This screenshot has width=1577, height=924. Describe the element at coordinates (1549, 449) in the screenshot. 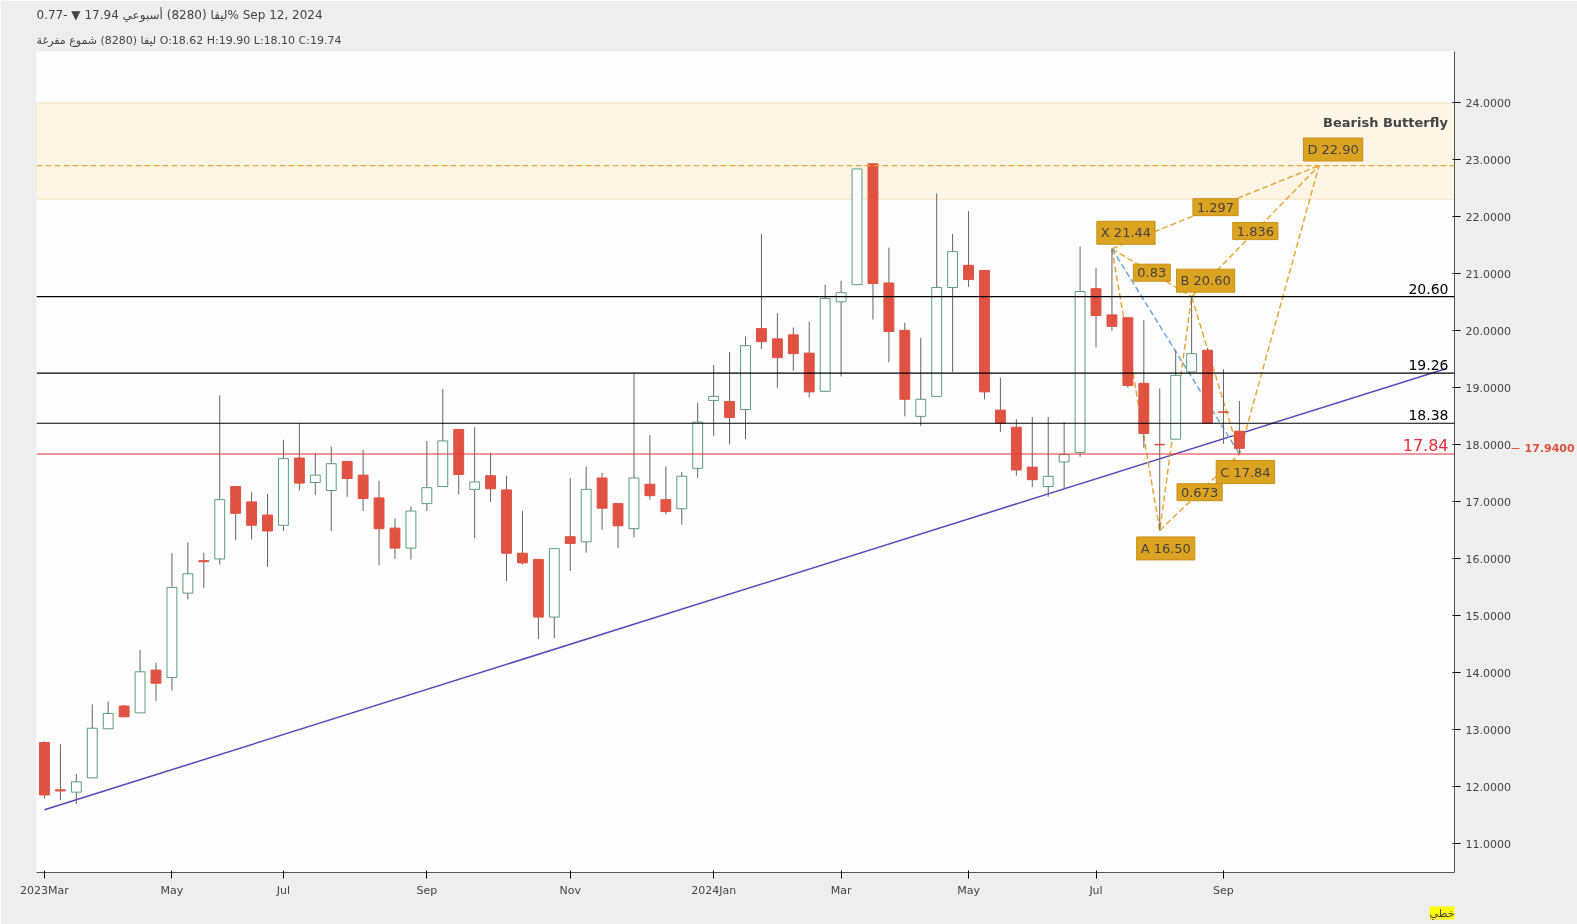

I see `text: 17.9400` at that location.